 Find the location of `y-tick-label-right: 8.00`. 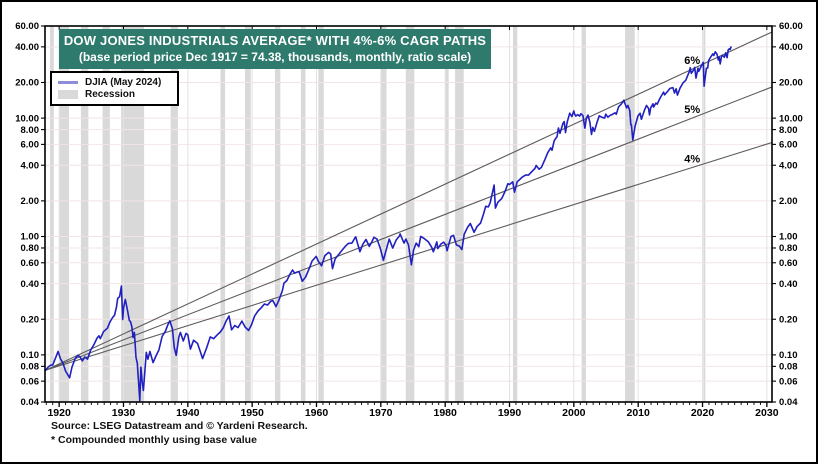

y-tick-label-right: 8.00 is located at coordinates (788, 130).